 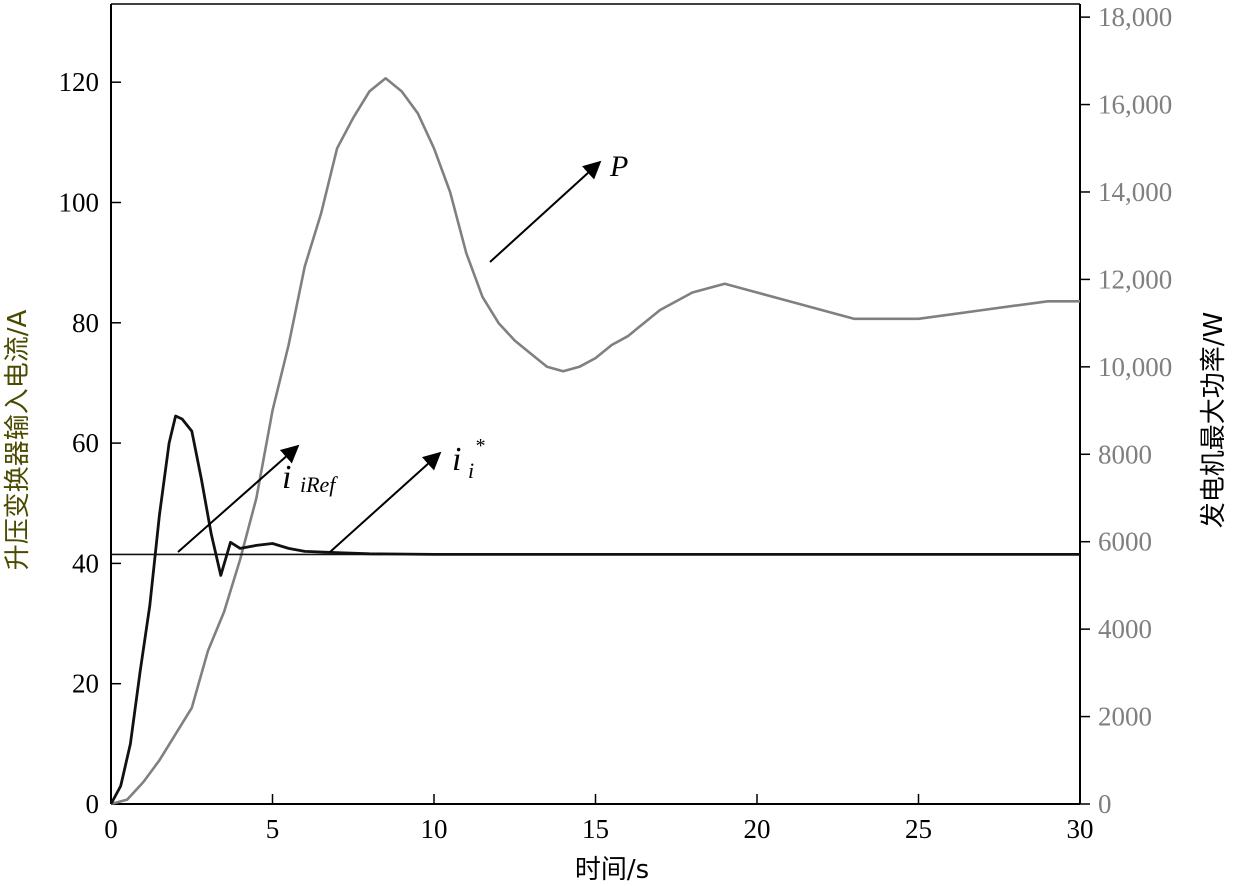 What do you see at coordinates (595, 829) in the screenshot?
I see `x-tick-label: 15` at bounding box center [595, 829].